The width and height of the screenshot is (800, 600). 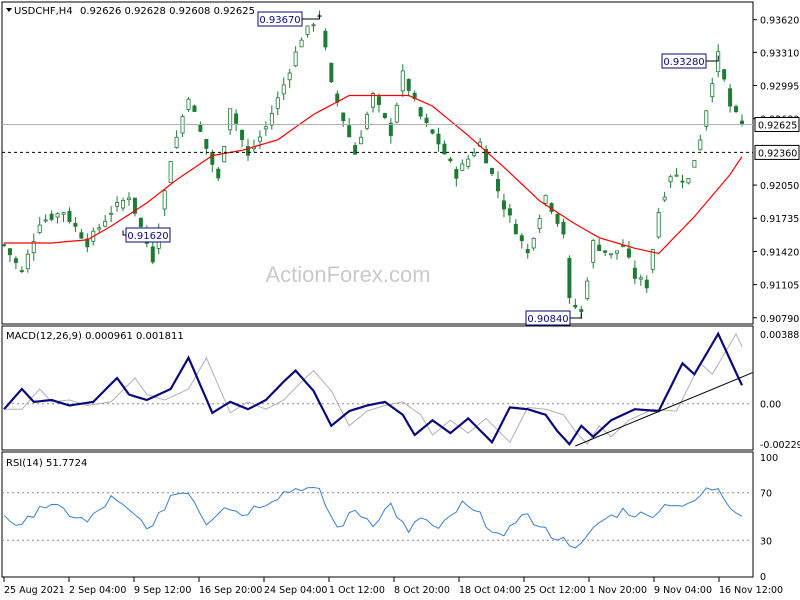 What do you see at coordinates (373, 517) in the screenshot?
I see `rsi-line` at bounding box center [373, 517].